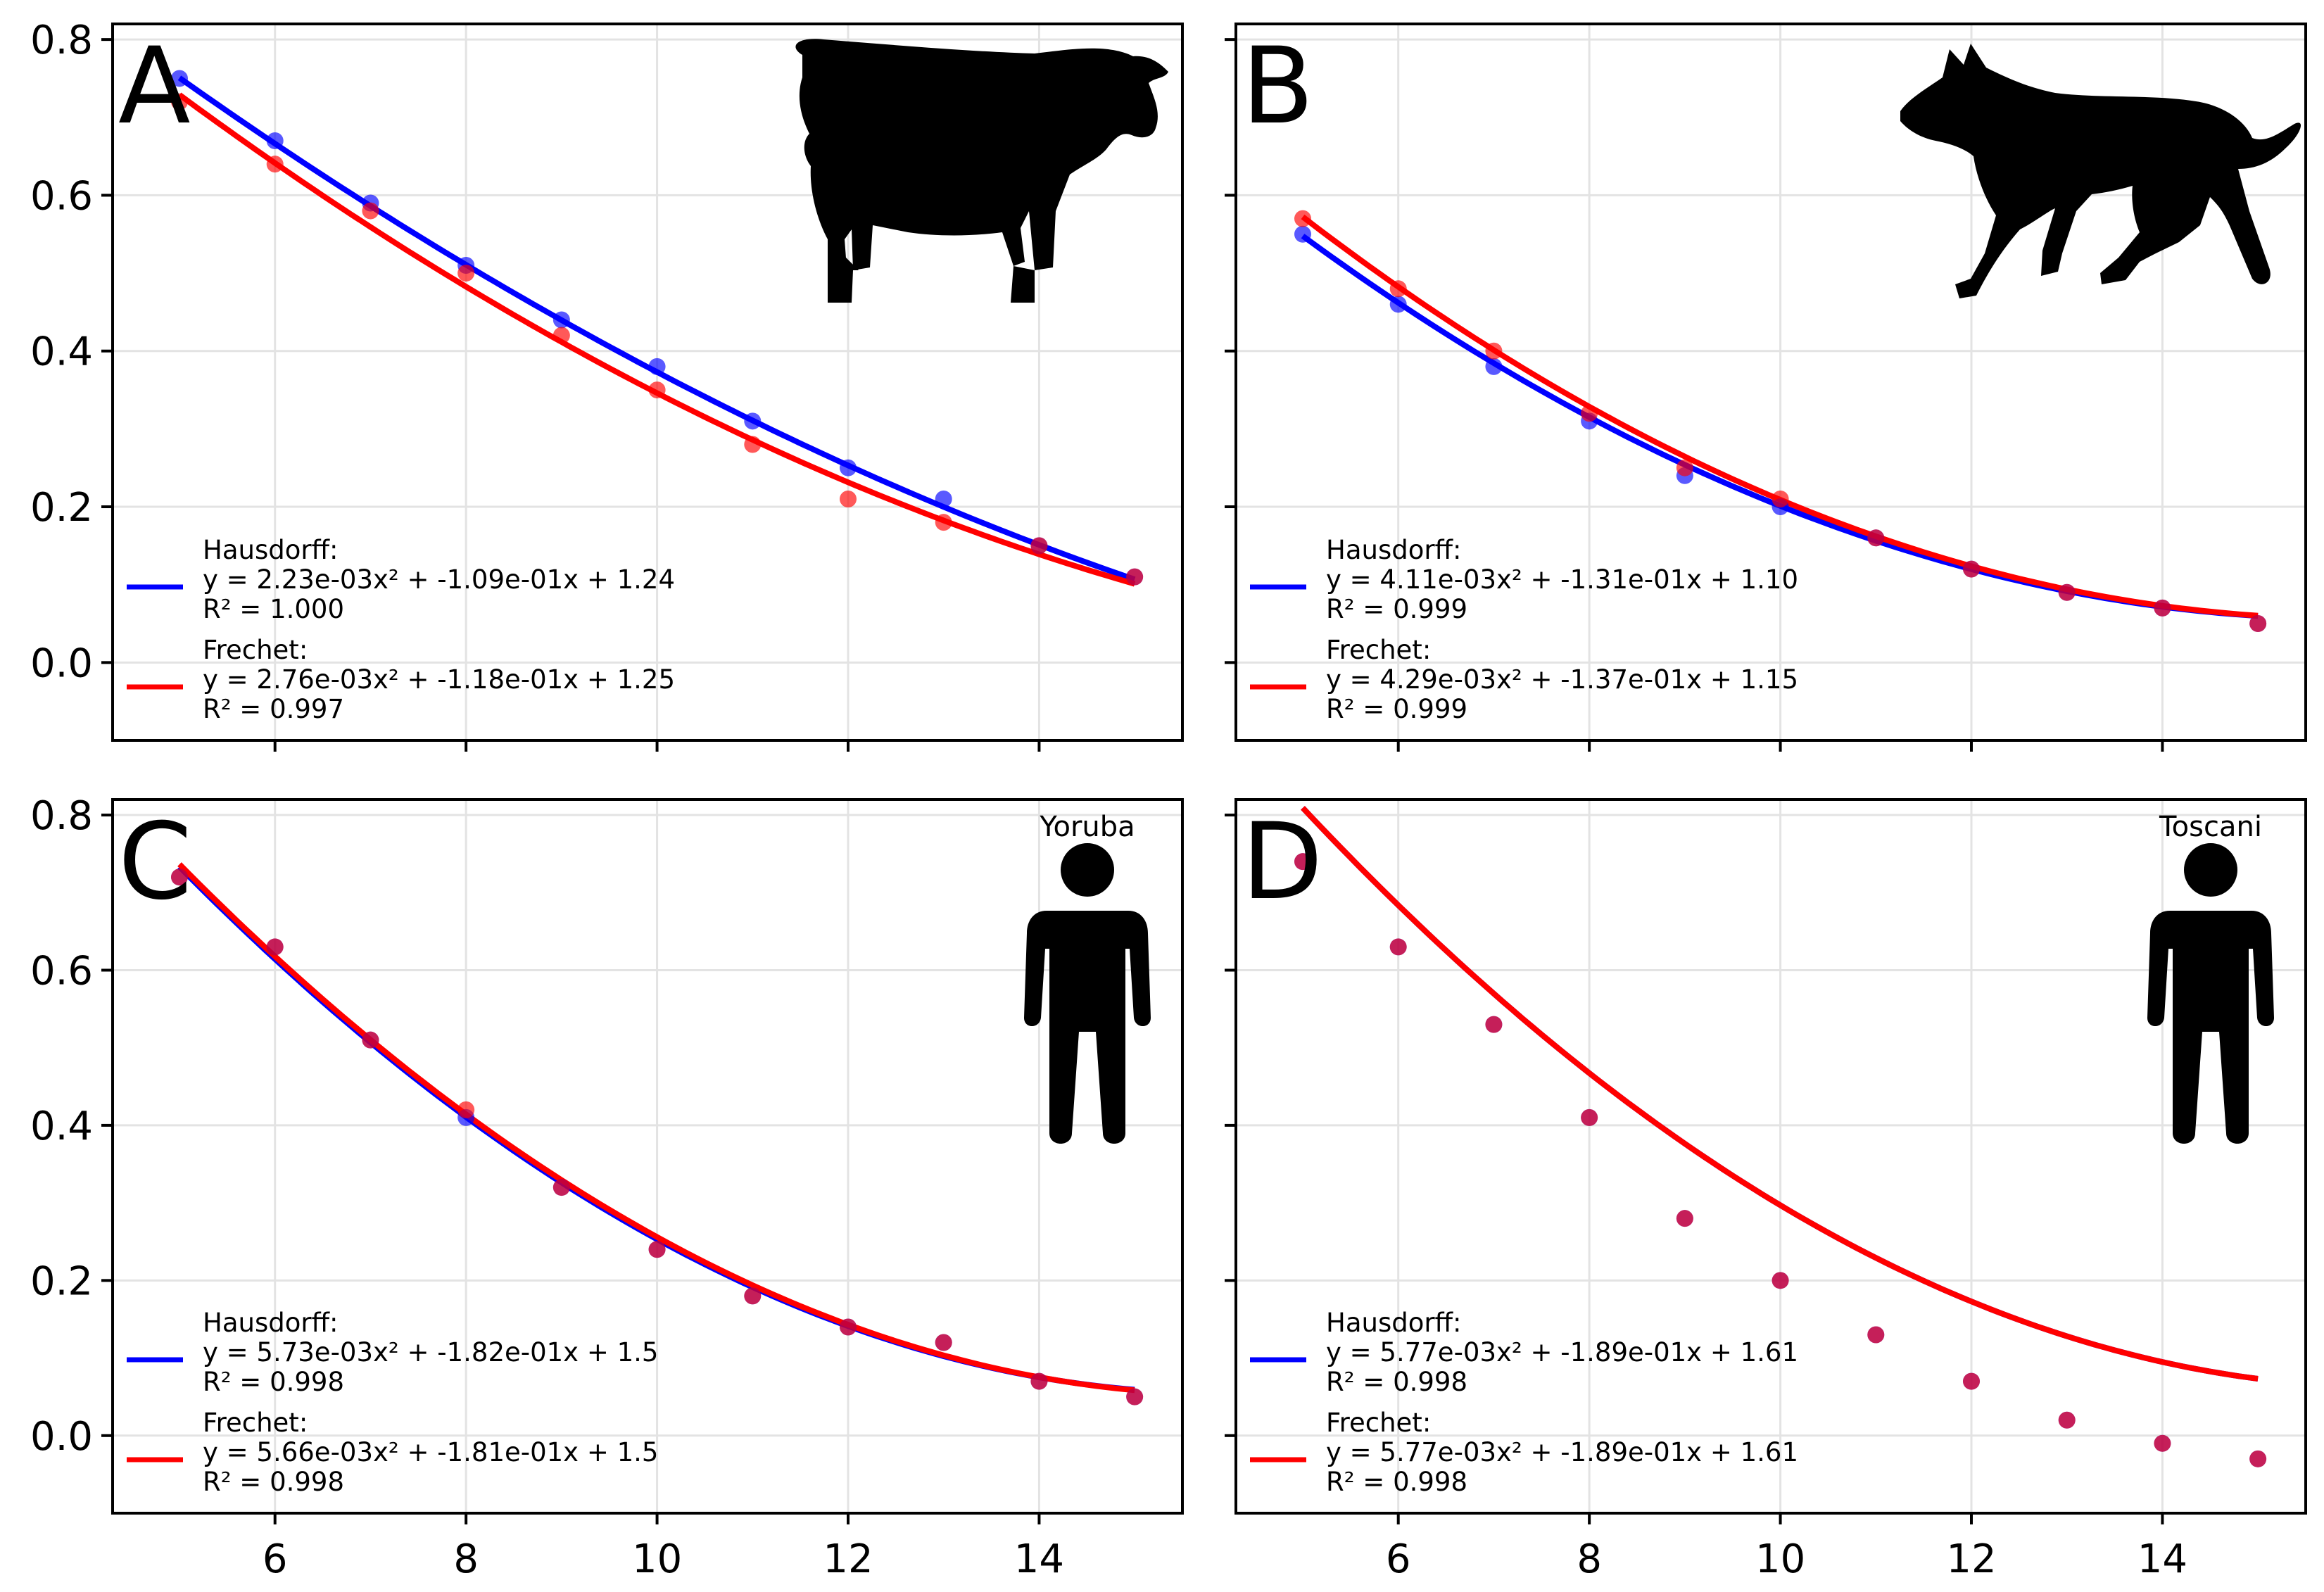  Describe the element at coordinates (1780, 1094) in the screenshot. I see `fit-line-frechet` at that location.